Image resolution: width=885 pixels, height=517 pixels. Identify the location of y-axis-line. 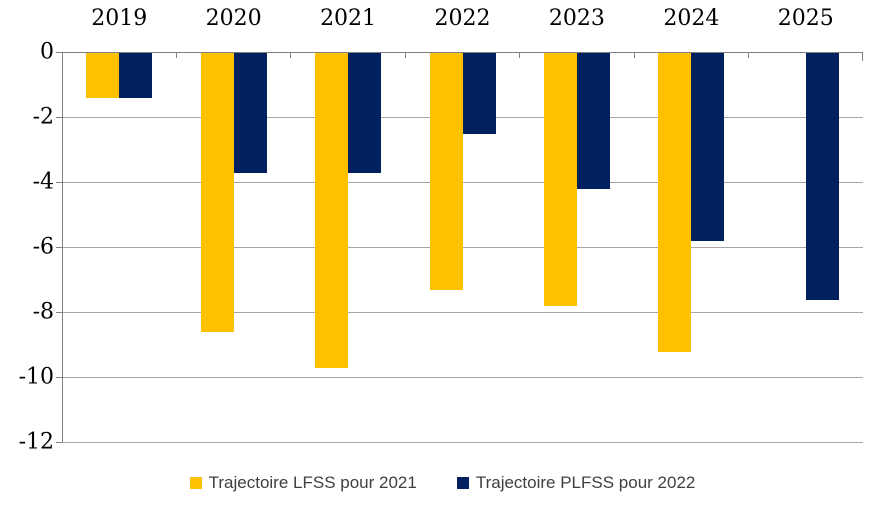
(62, 247).